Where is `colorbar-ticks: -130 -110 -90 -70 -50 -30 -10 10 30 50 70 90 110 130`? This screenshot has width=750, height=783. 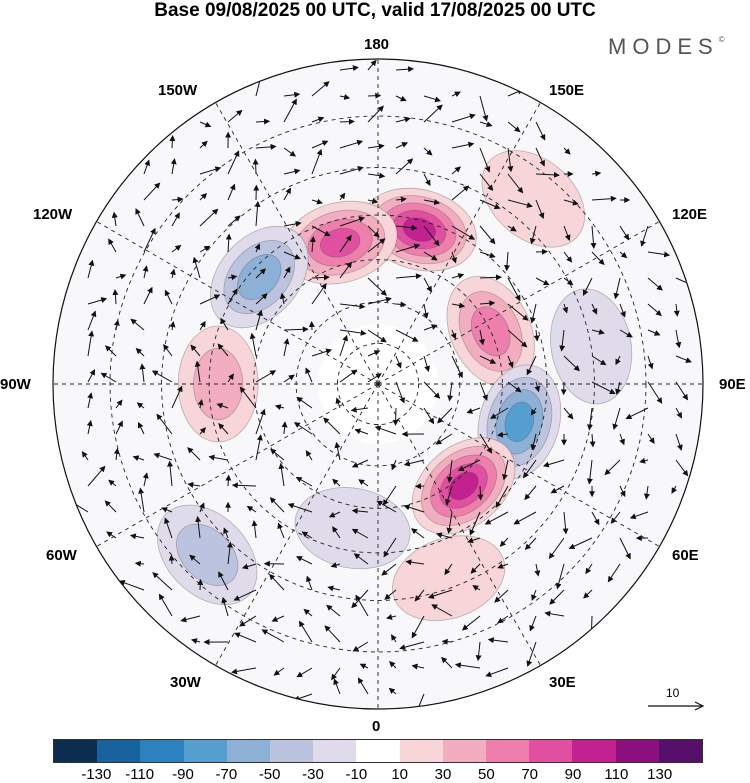
colorbar-ticks: -130 -110 -90 -70 -50 -30 -10 10 30 50 70 90 110 130 is located at coordinates (378, 774).